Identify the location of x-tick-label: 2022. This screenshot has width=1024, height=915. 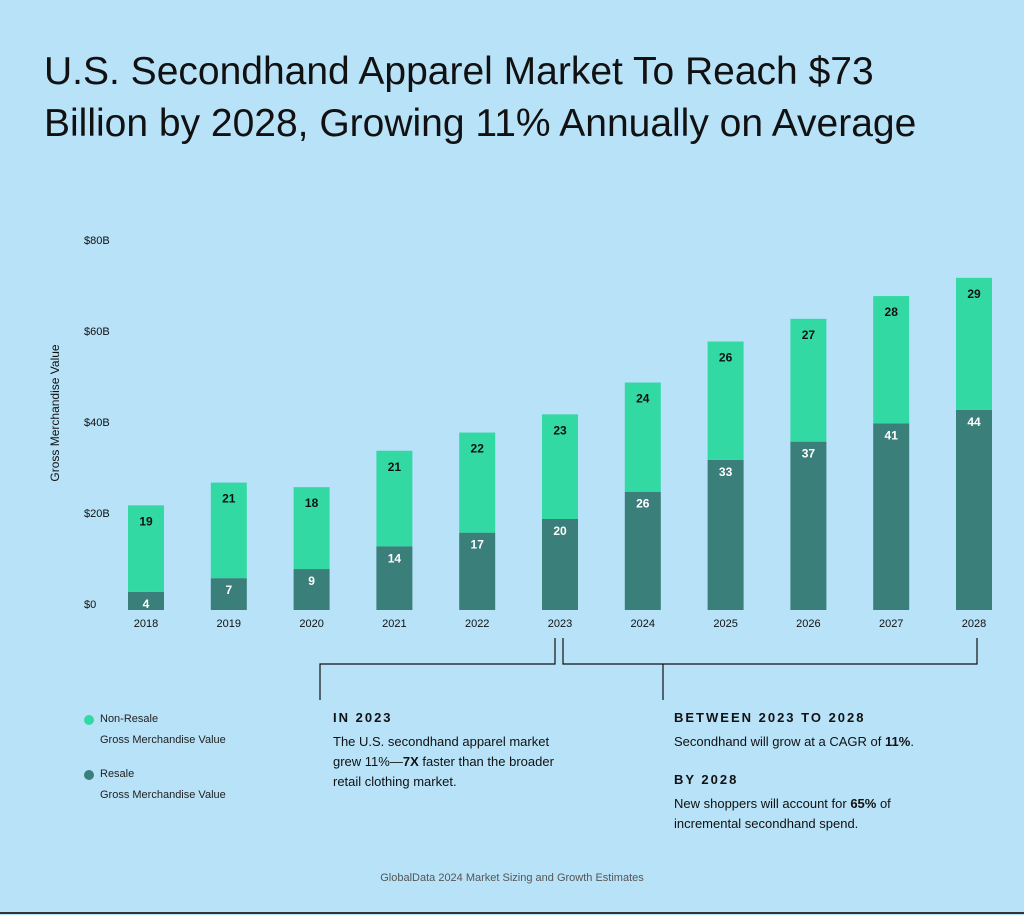
(477, 624).